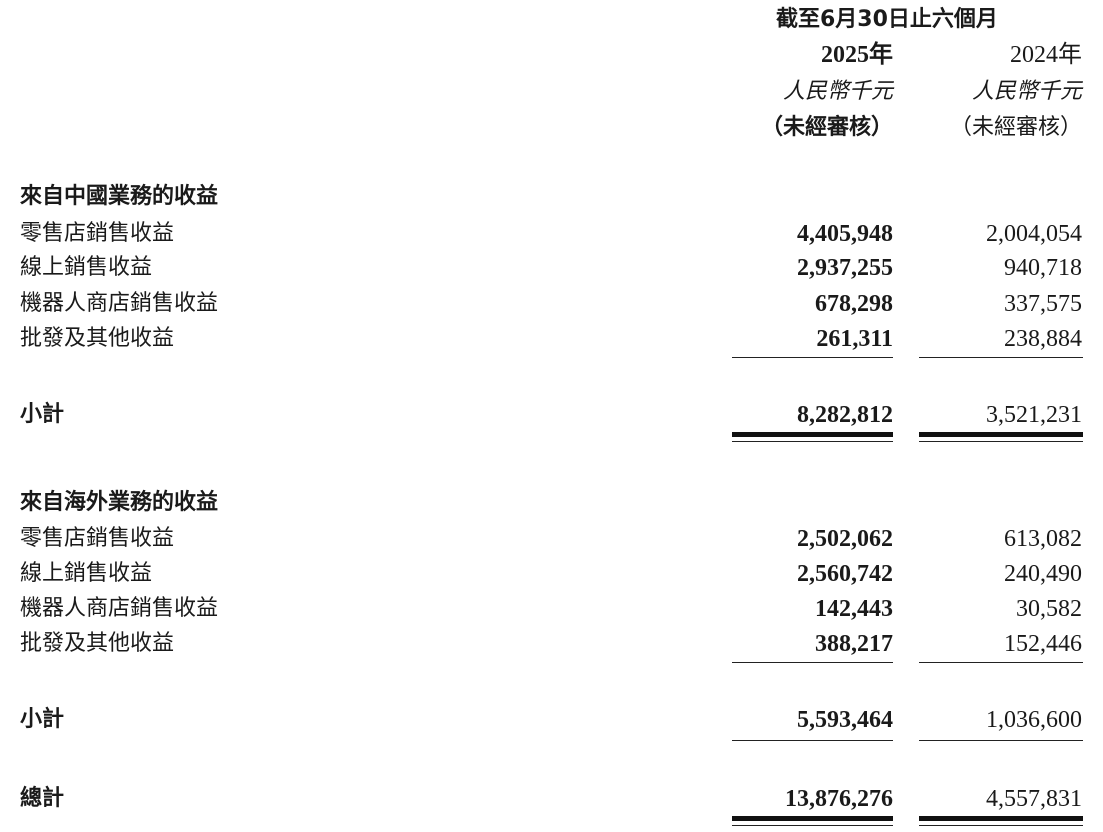  What do you see at coordinates (887, 19) in the screenshot?
I see `period-header: 截至6月30日止六個月` at bounding box center [887, 19].